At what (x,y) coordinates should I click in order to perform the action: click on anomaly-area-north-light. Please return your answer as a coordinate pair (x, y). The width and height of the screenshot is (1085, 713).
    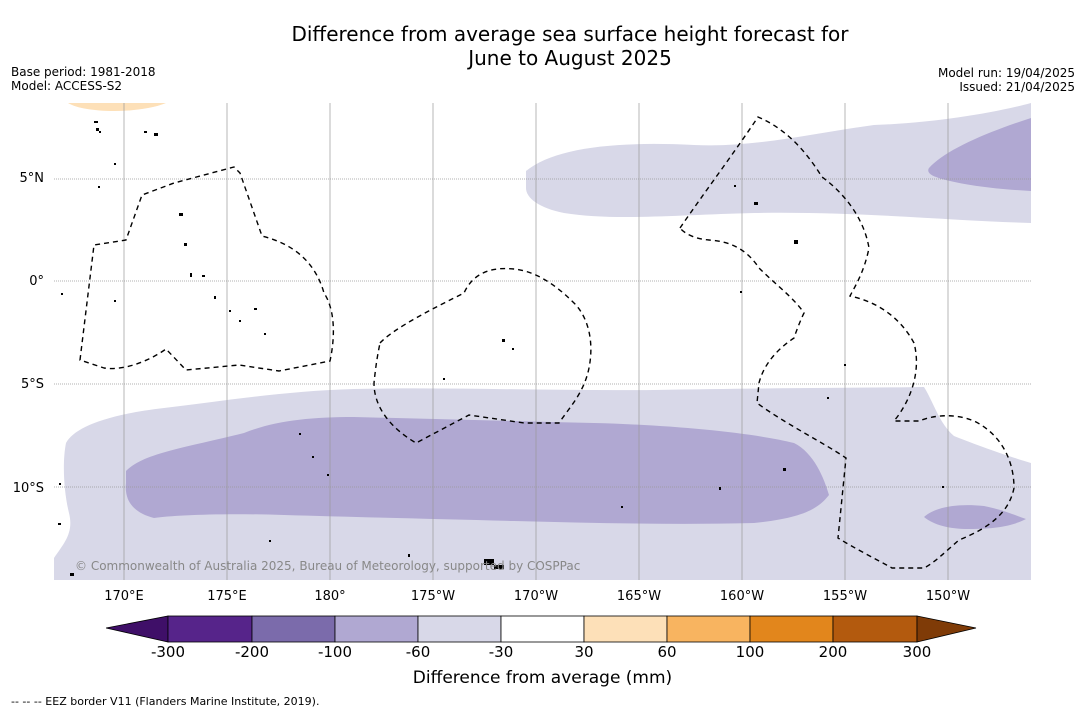
    Looking at the image, I should click on (778, 163).